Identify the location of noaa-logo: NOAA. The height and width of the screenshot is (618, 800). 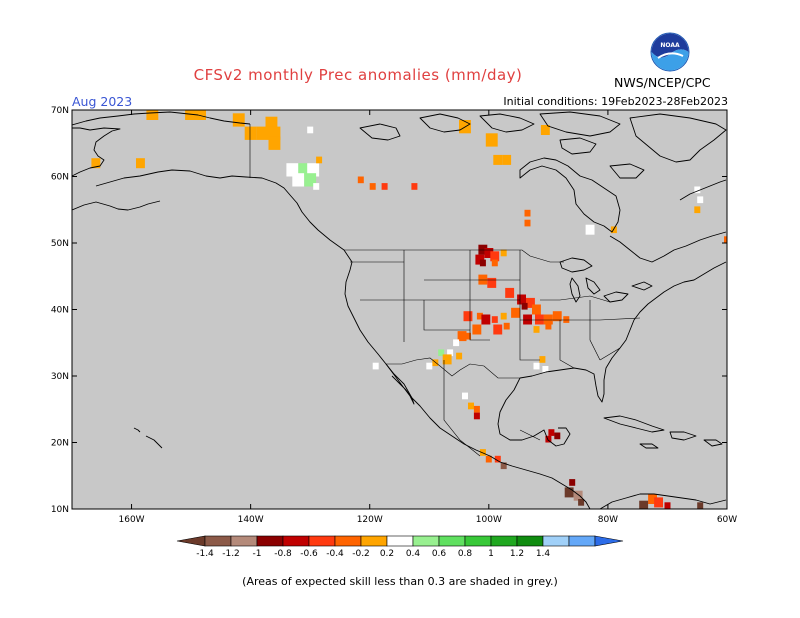
(670, 52).